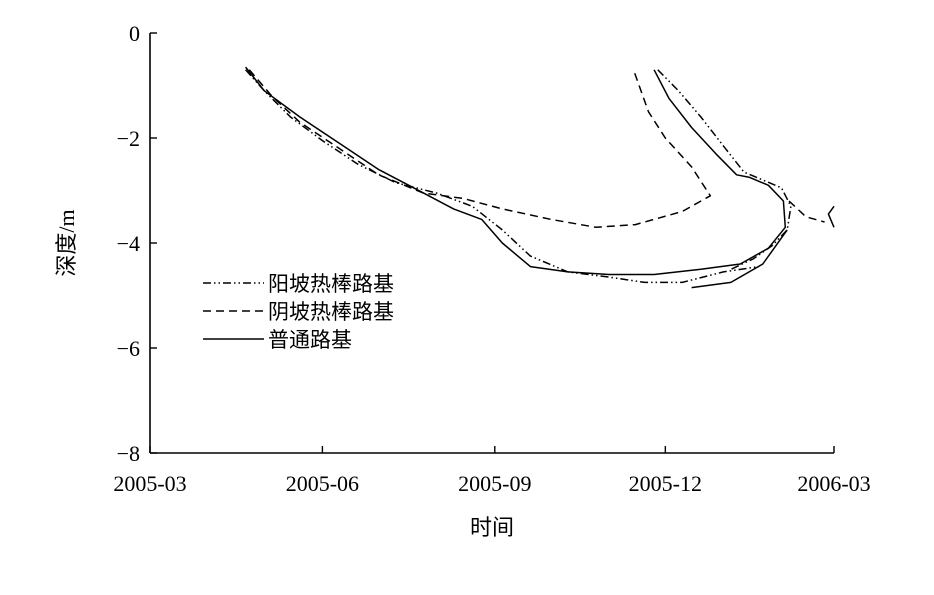  I want to click on legend-label: 阴坡热棒路基, so click(331, 312).